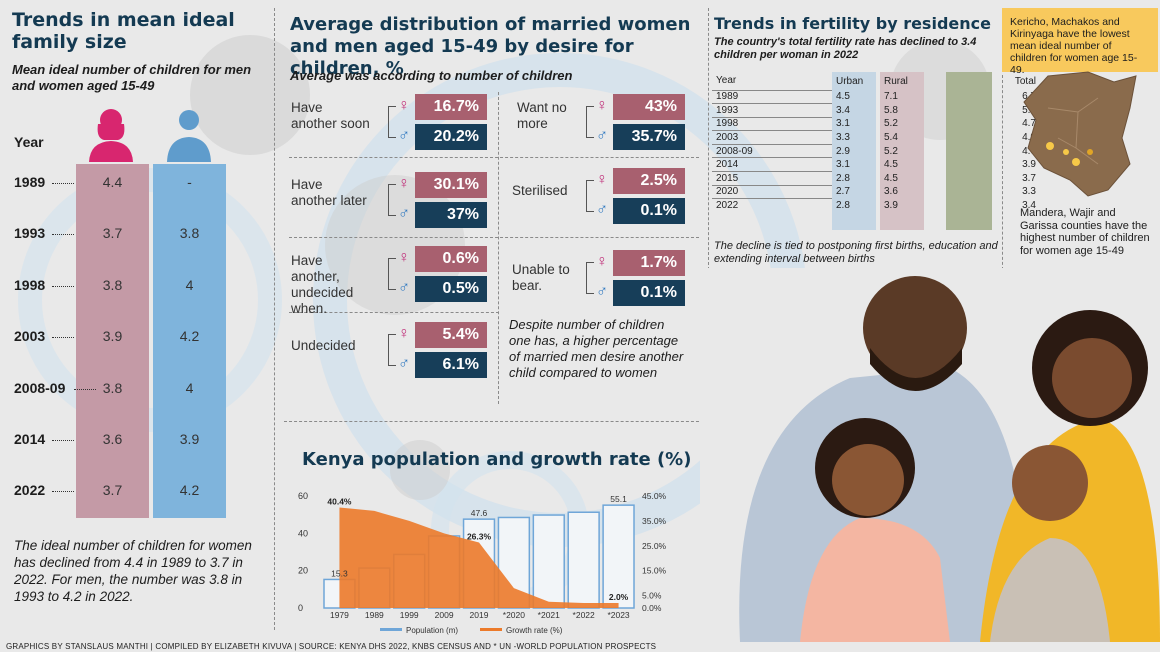 This screenshot has height=652, width=1160. I want to click on ideal-year: 1993, so click(30, 233).